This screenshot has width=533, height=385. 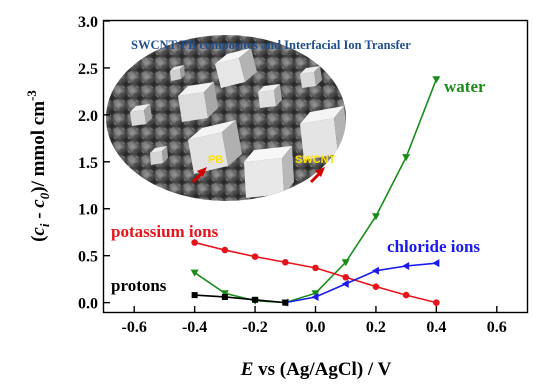 What do you see at coordinates (316, 327) in the screenshot?
I see `x-tick-label: 0.0` at bounding box center [316, 327].